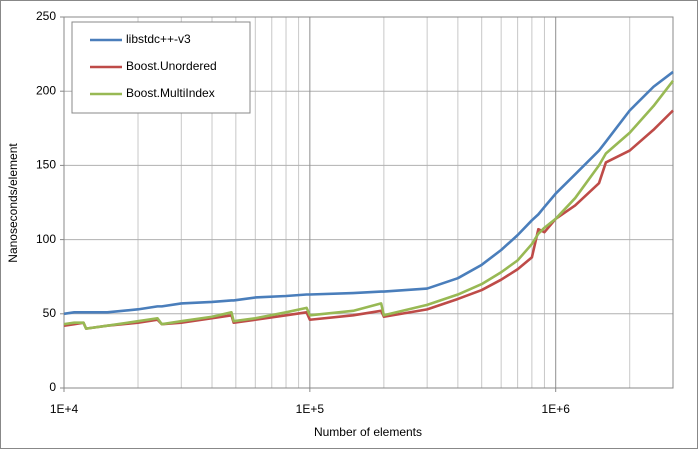 The width and height of the screenshot is (698, 449). Describe the element at coordinates (64, 409) in the screenshot. I see `x-tick-label: 1E+4` at that location.